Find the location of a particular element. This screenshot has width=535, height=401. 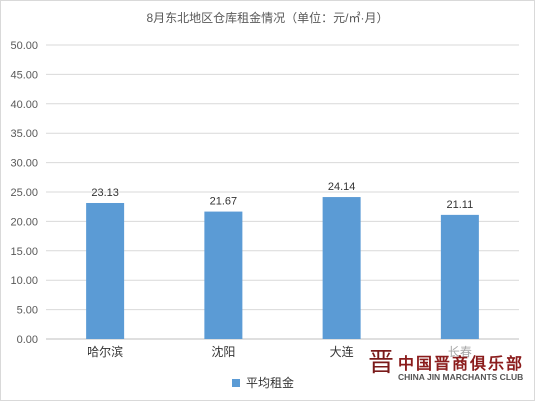

y-tick-label: 50.00 is located at coordinates (24, 46).